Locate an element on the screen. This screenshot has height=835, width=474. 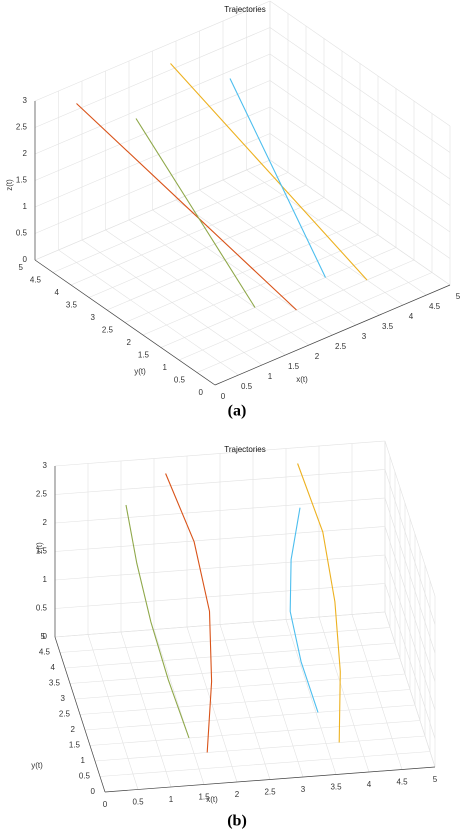
z-tick-label: 3 is located at coordinates (25, 100).